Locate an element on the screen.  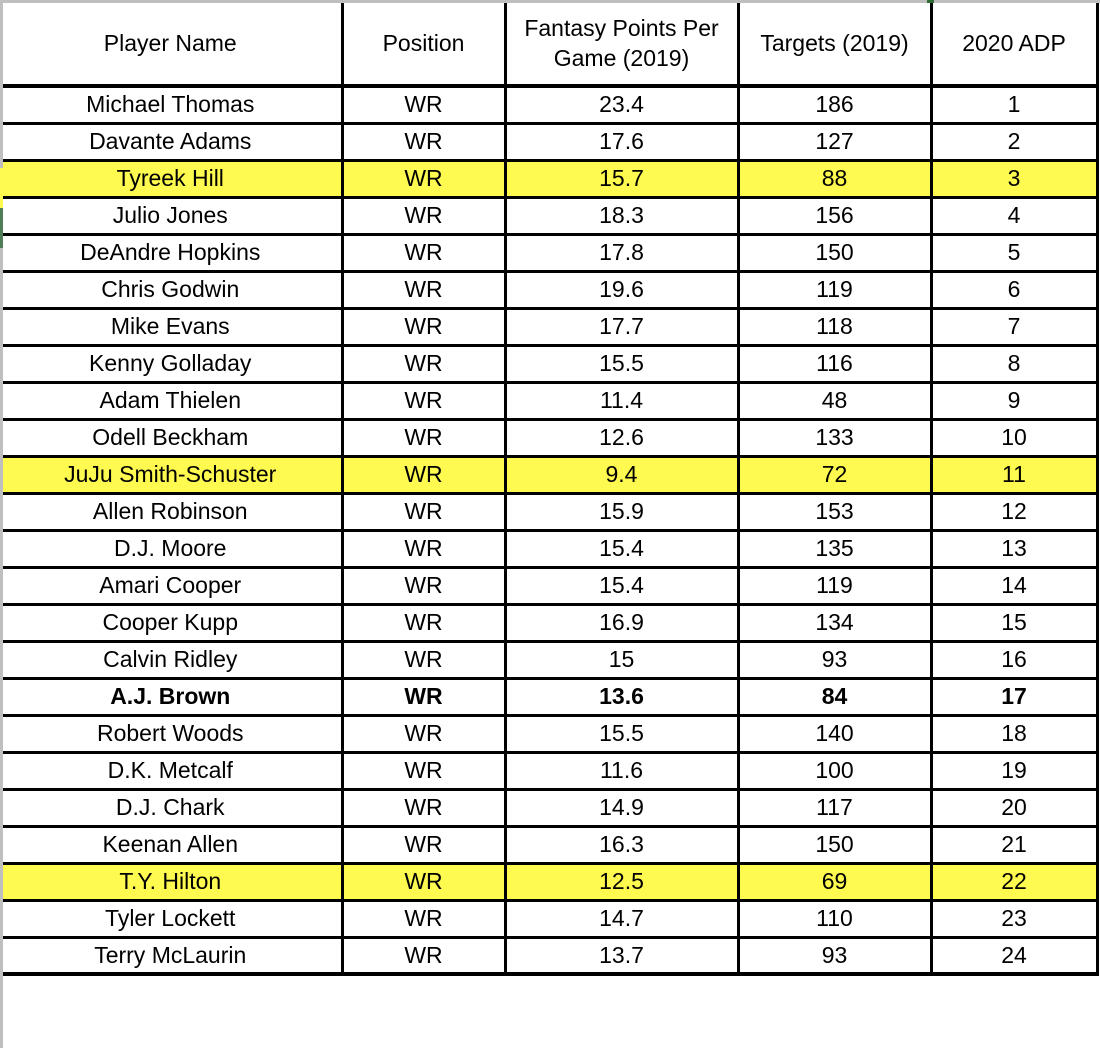
cell-player: Tyler Lockett is located at coordinates (172, 918).